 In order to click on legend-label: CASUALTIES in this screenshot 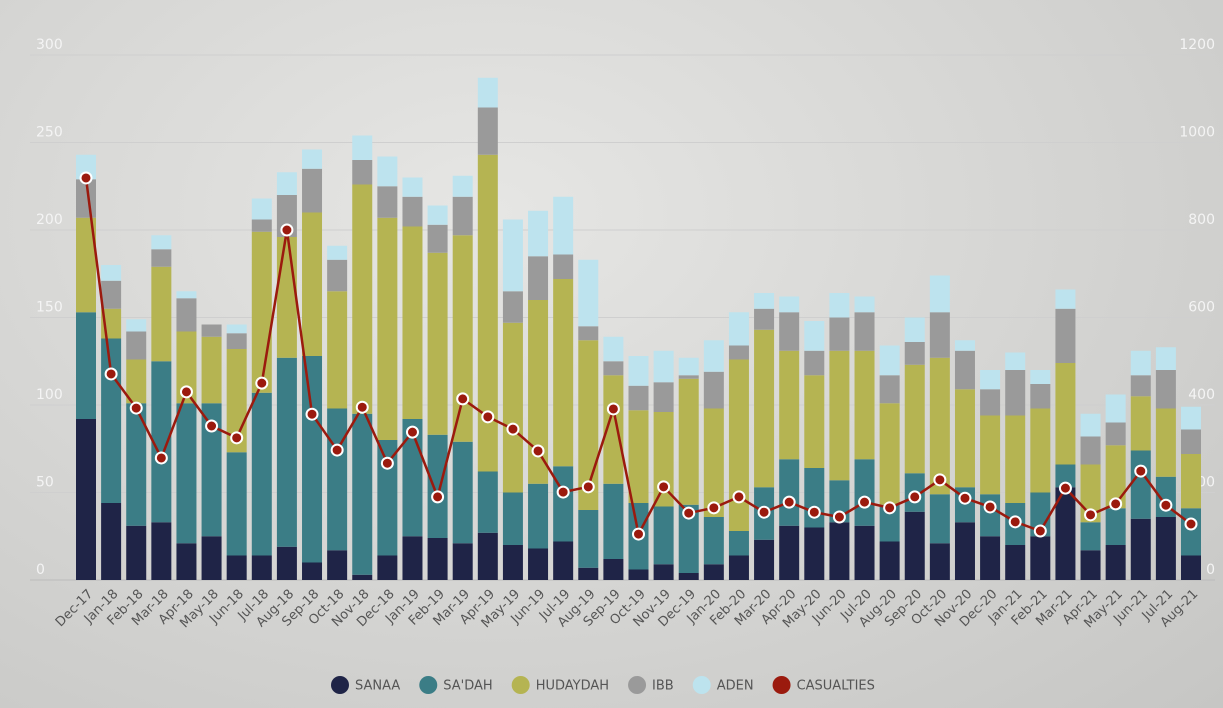, I will do `click(836, 686)`.